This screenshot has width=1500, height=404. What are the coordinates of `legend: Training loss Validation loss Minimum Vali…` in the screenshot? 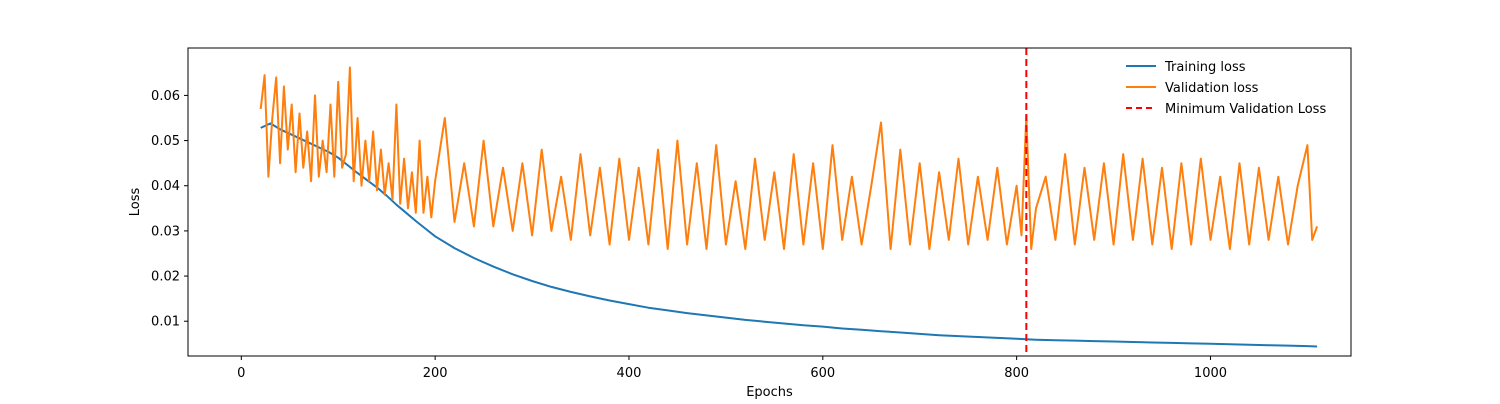 It's located at (1226, 88).